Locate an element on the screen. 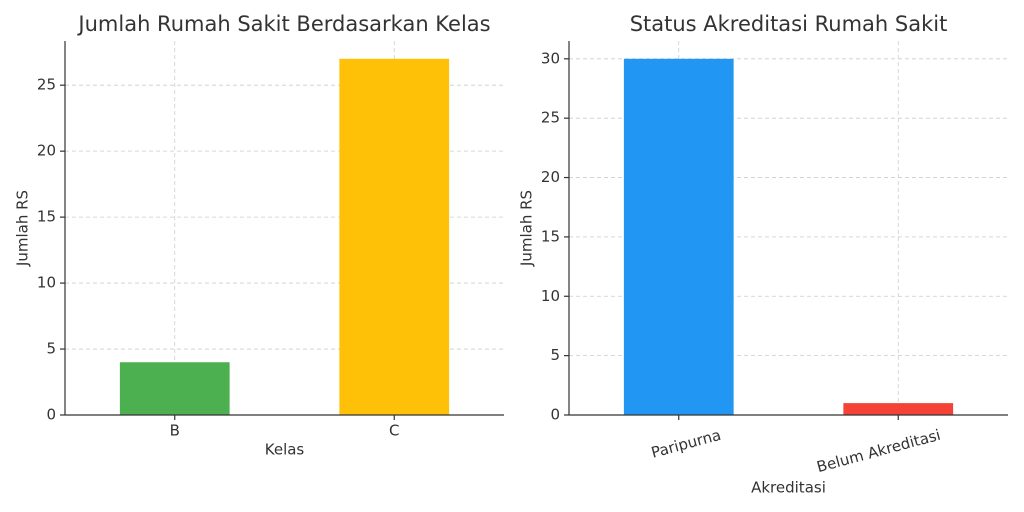  chart-title: Status Akreditasi Rumah Sakit is located at coordinates (789, 24).